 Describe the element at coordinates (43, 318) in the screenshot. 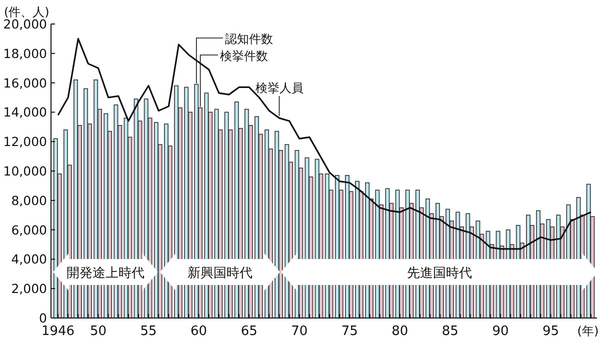

I see `y-tick-label: 0` at that location.